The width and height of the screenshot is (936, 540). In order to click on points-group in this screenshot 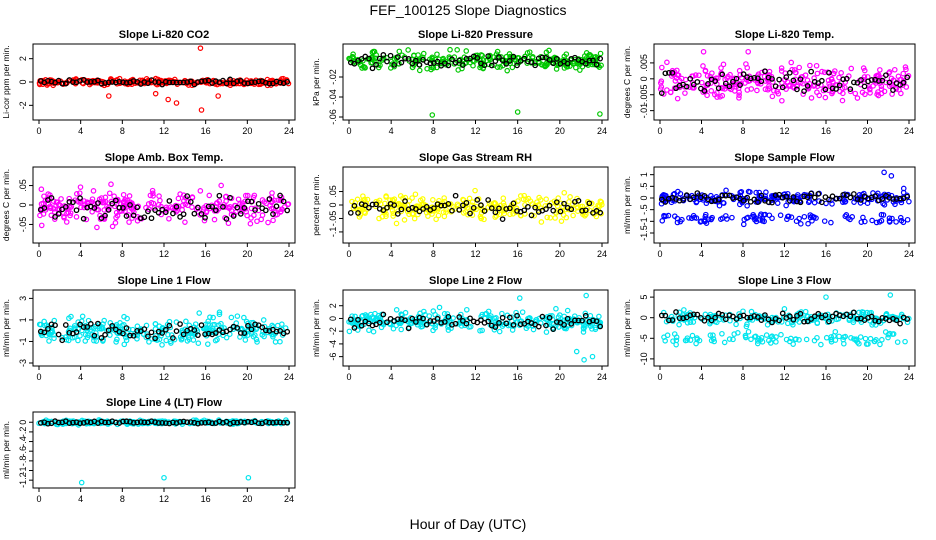, I will do `click(164, 79)`.